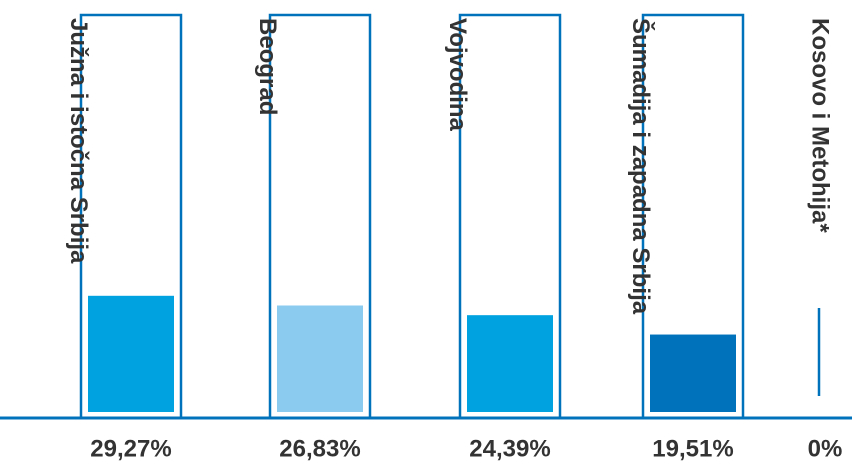 The image size is (852, 466). Describe the element at coordinates (319, 448) in the screenshot. I see `value-label: 26,83%` at that location.